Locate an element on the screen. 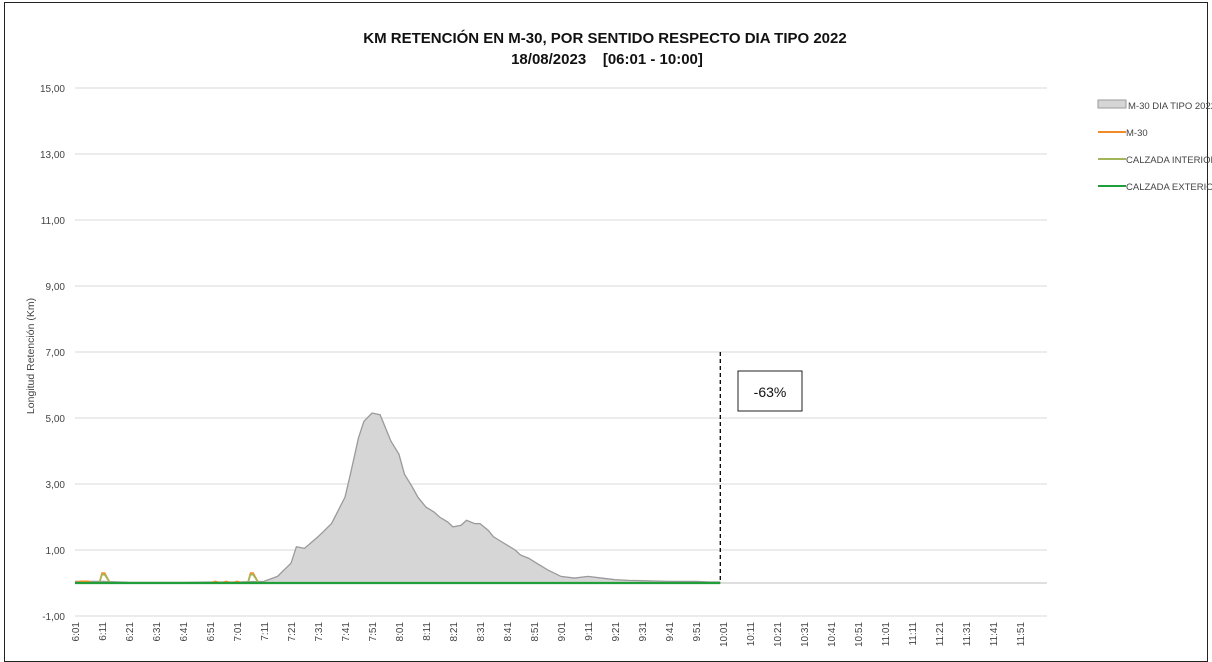  x-tick-label: 10:21 is located at coordinates (778, 634).